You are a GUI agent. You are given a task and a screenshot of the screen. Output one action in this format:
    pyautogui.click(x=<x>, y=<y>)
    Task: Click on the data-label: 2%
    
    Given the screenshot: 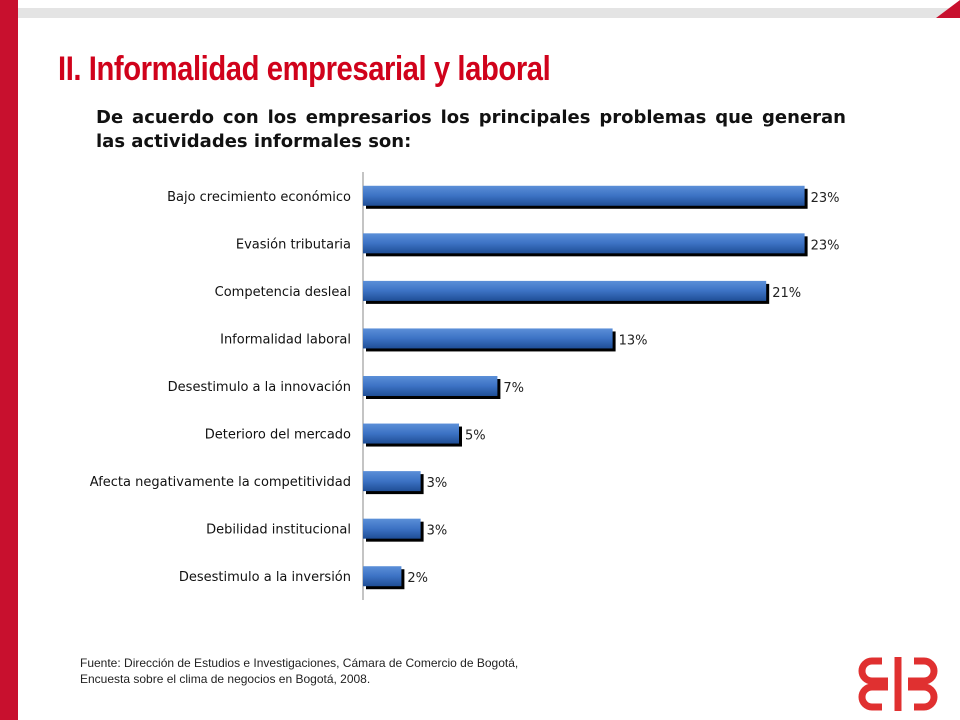 What is the action you would take?
    pyautogui.click(x=417, y=578)
    